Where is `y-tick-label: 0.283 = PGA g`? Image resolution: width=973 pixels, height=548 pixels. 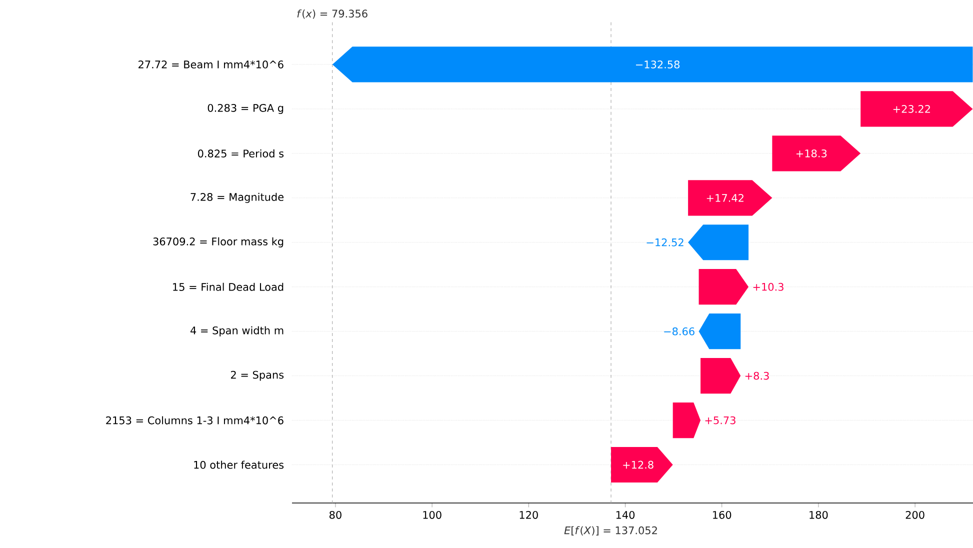
y-tick-label: 0.283 = PGA g is located at coordinates (246, 109).